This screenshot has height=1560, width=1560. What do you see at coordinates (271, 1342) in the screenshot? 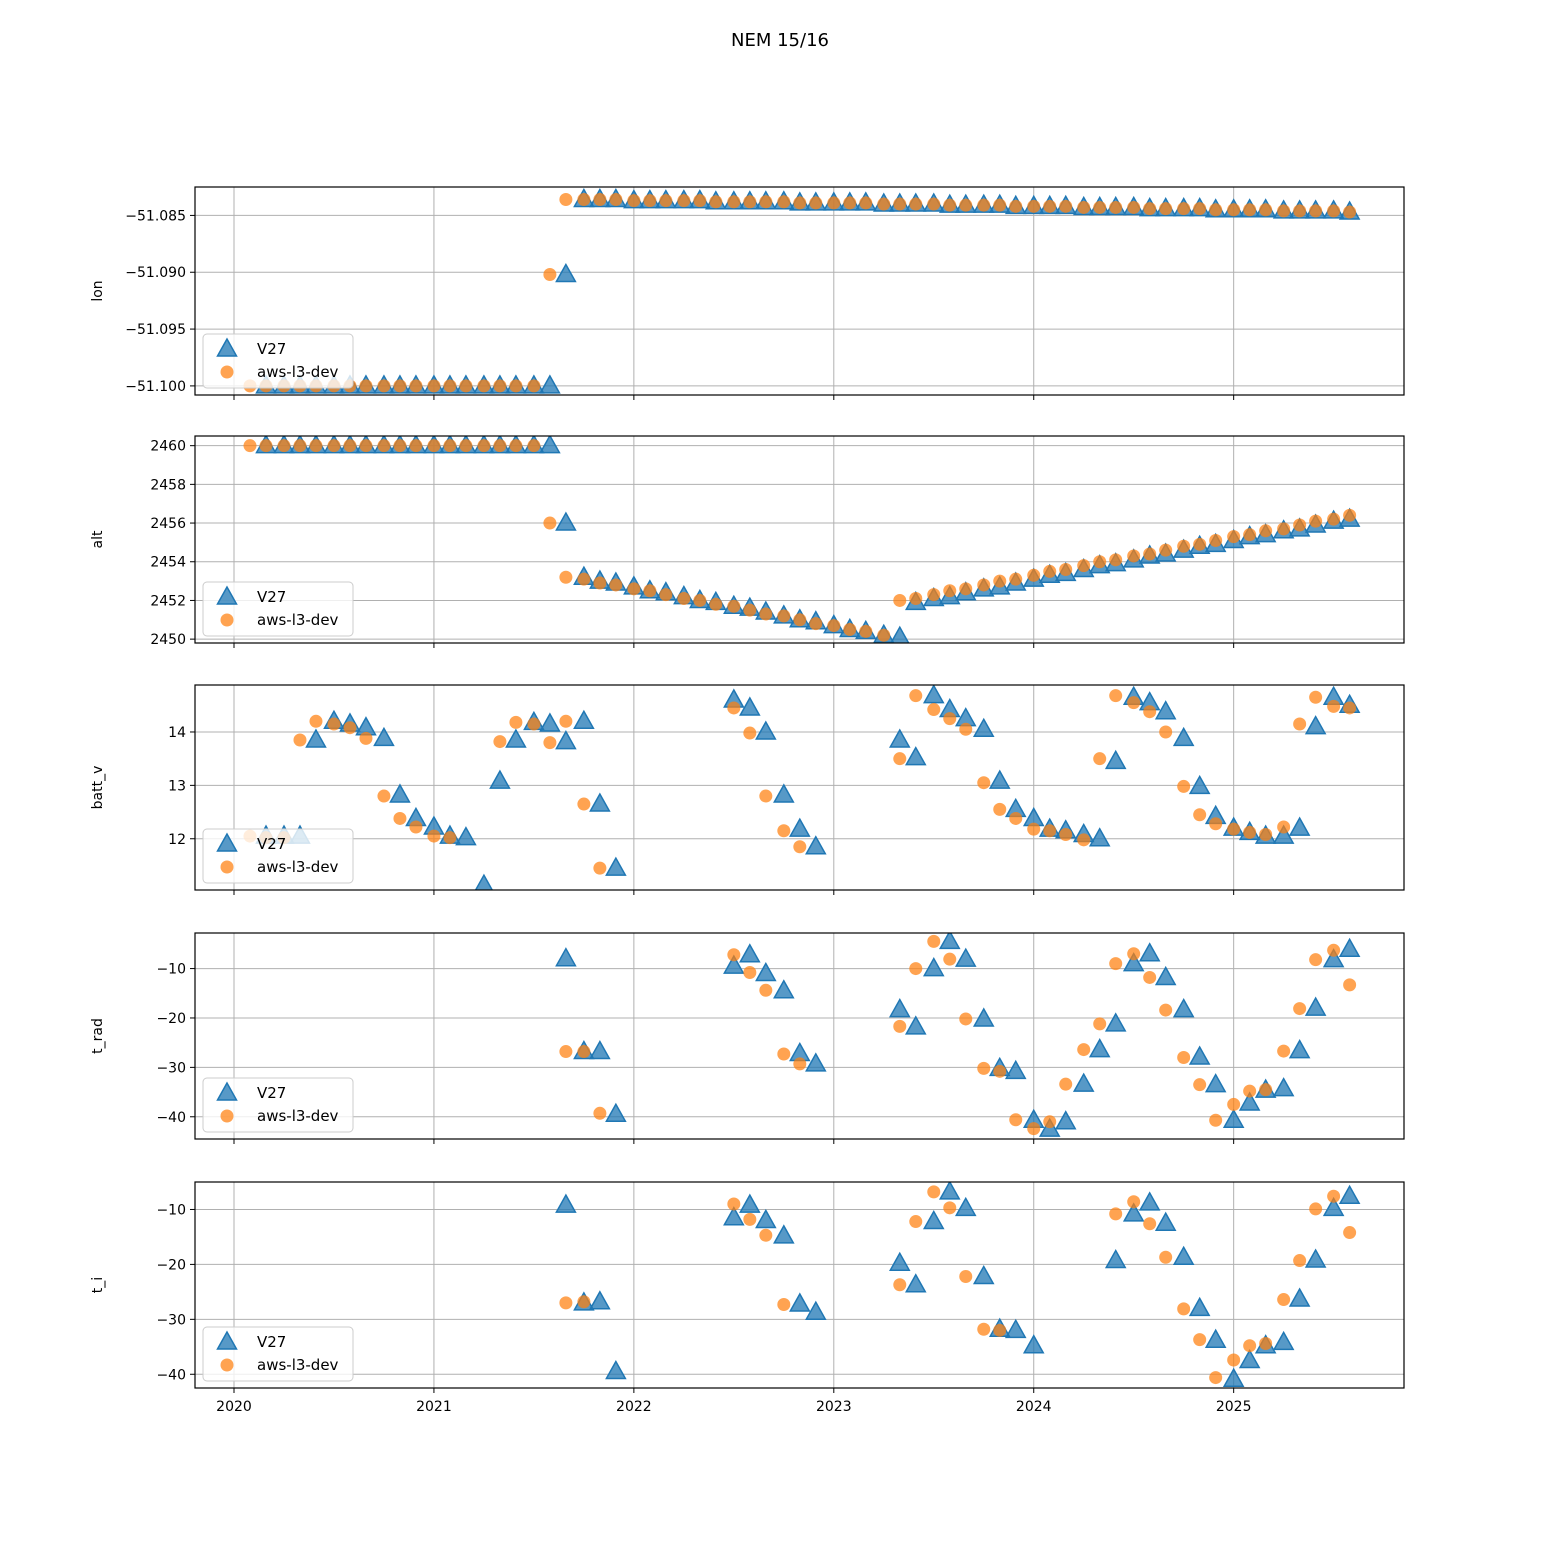
I see `legend-label-v27: V27` at bounding box center [271, 1342].